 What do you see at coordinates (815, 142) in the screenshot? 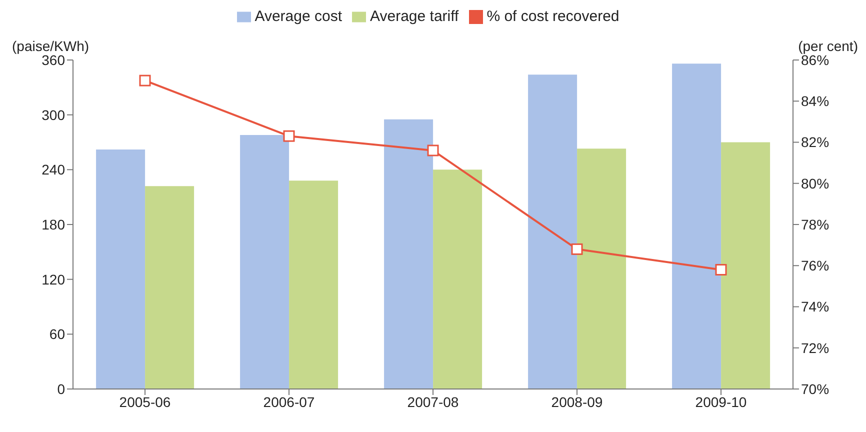
I see `y2-tick-label: 82%` at bounding box center [815, 142].